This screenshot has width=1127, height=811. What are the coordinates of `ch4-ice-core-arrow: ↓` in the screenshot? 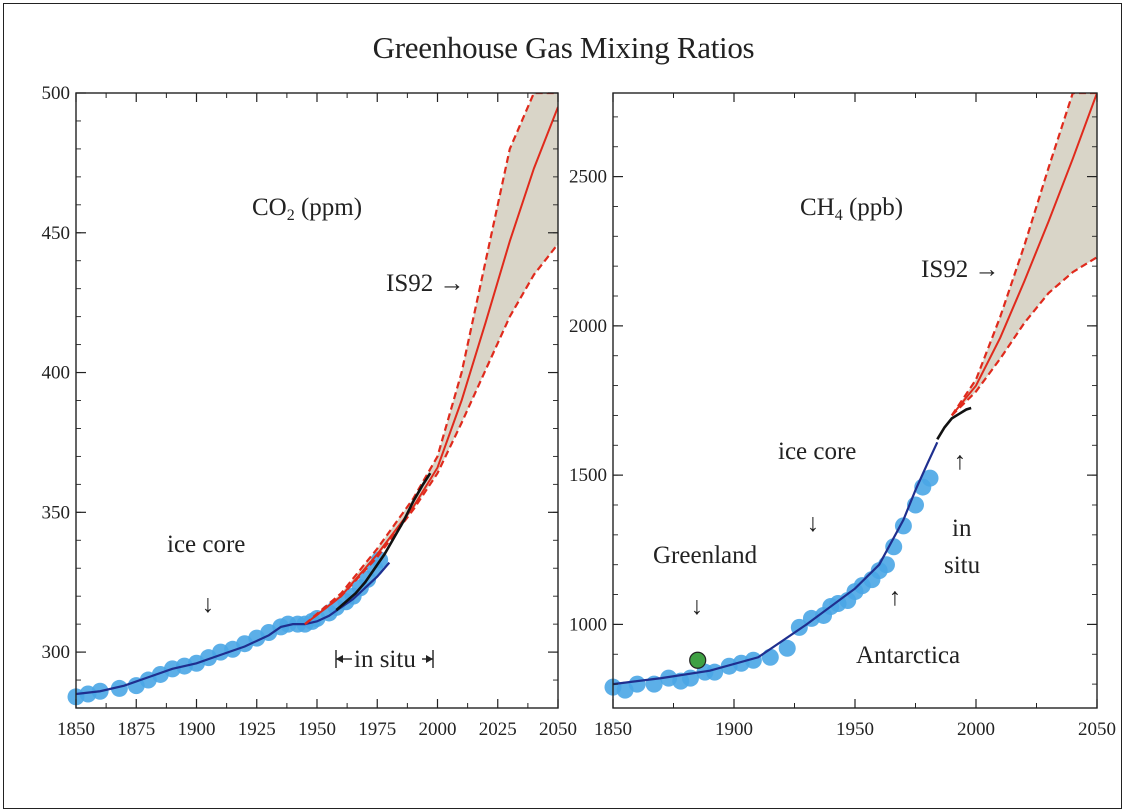 It's located at (813, 523).